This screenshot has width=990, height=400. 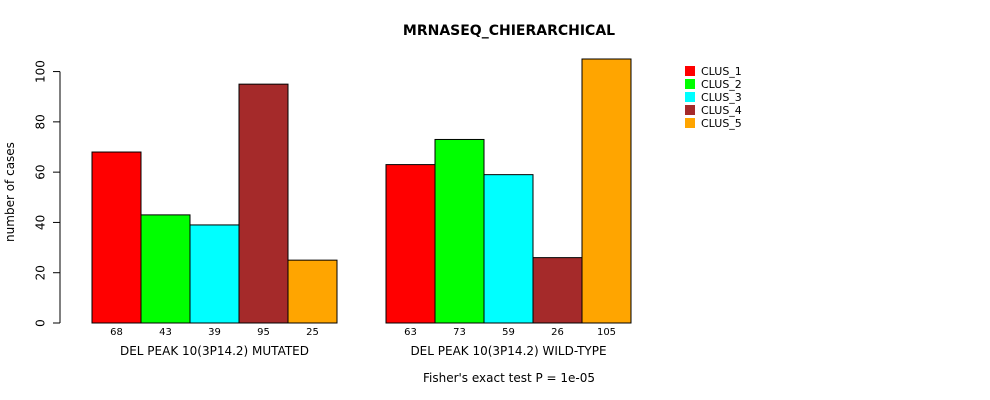 What do you see at coordinates (557, 332) in the screenshot?
I see `bar-value-label: 26` at bounding box center [557, 332].